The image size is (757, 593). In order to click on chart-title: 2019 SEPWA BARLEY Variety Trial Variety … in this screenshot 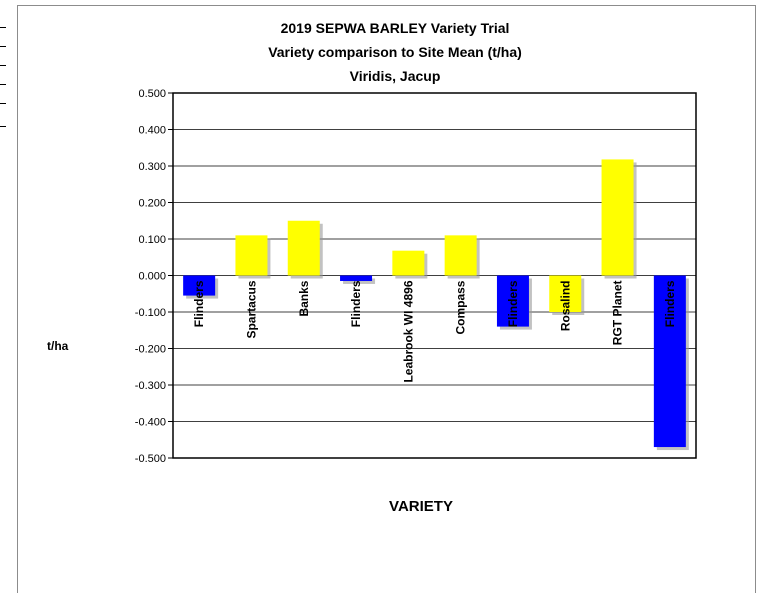, I will do `click(395, 52)`.